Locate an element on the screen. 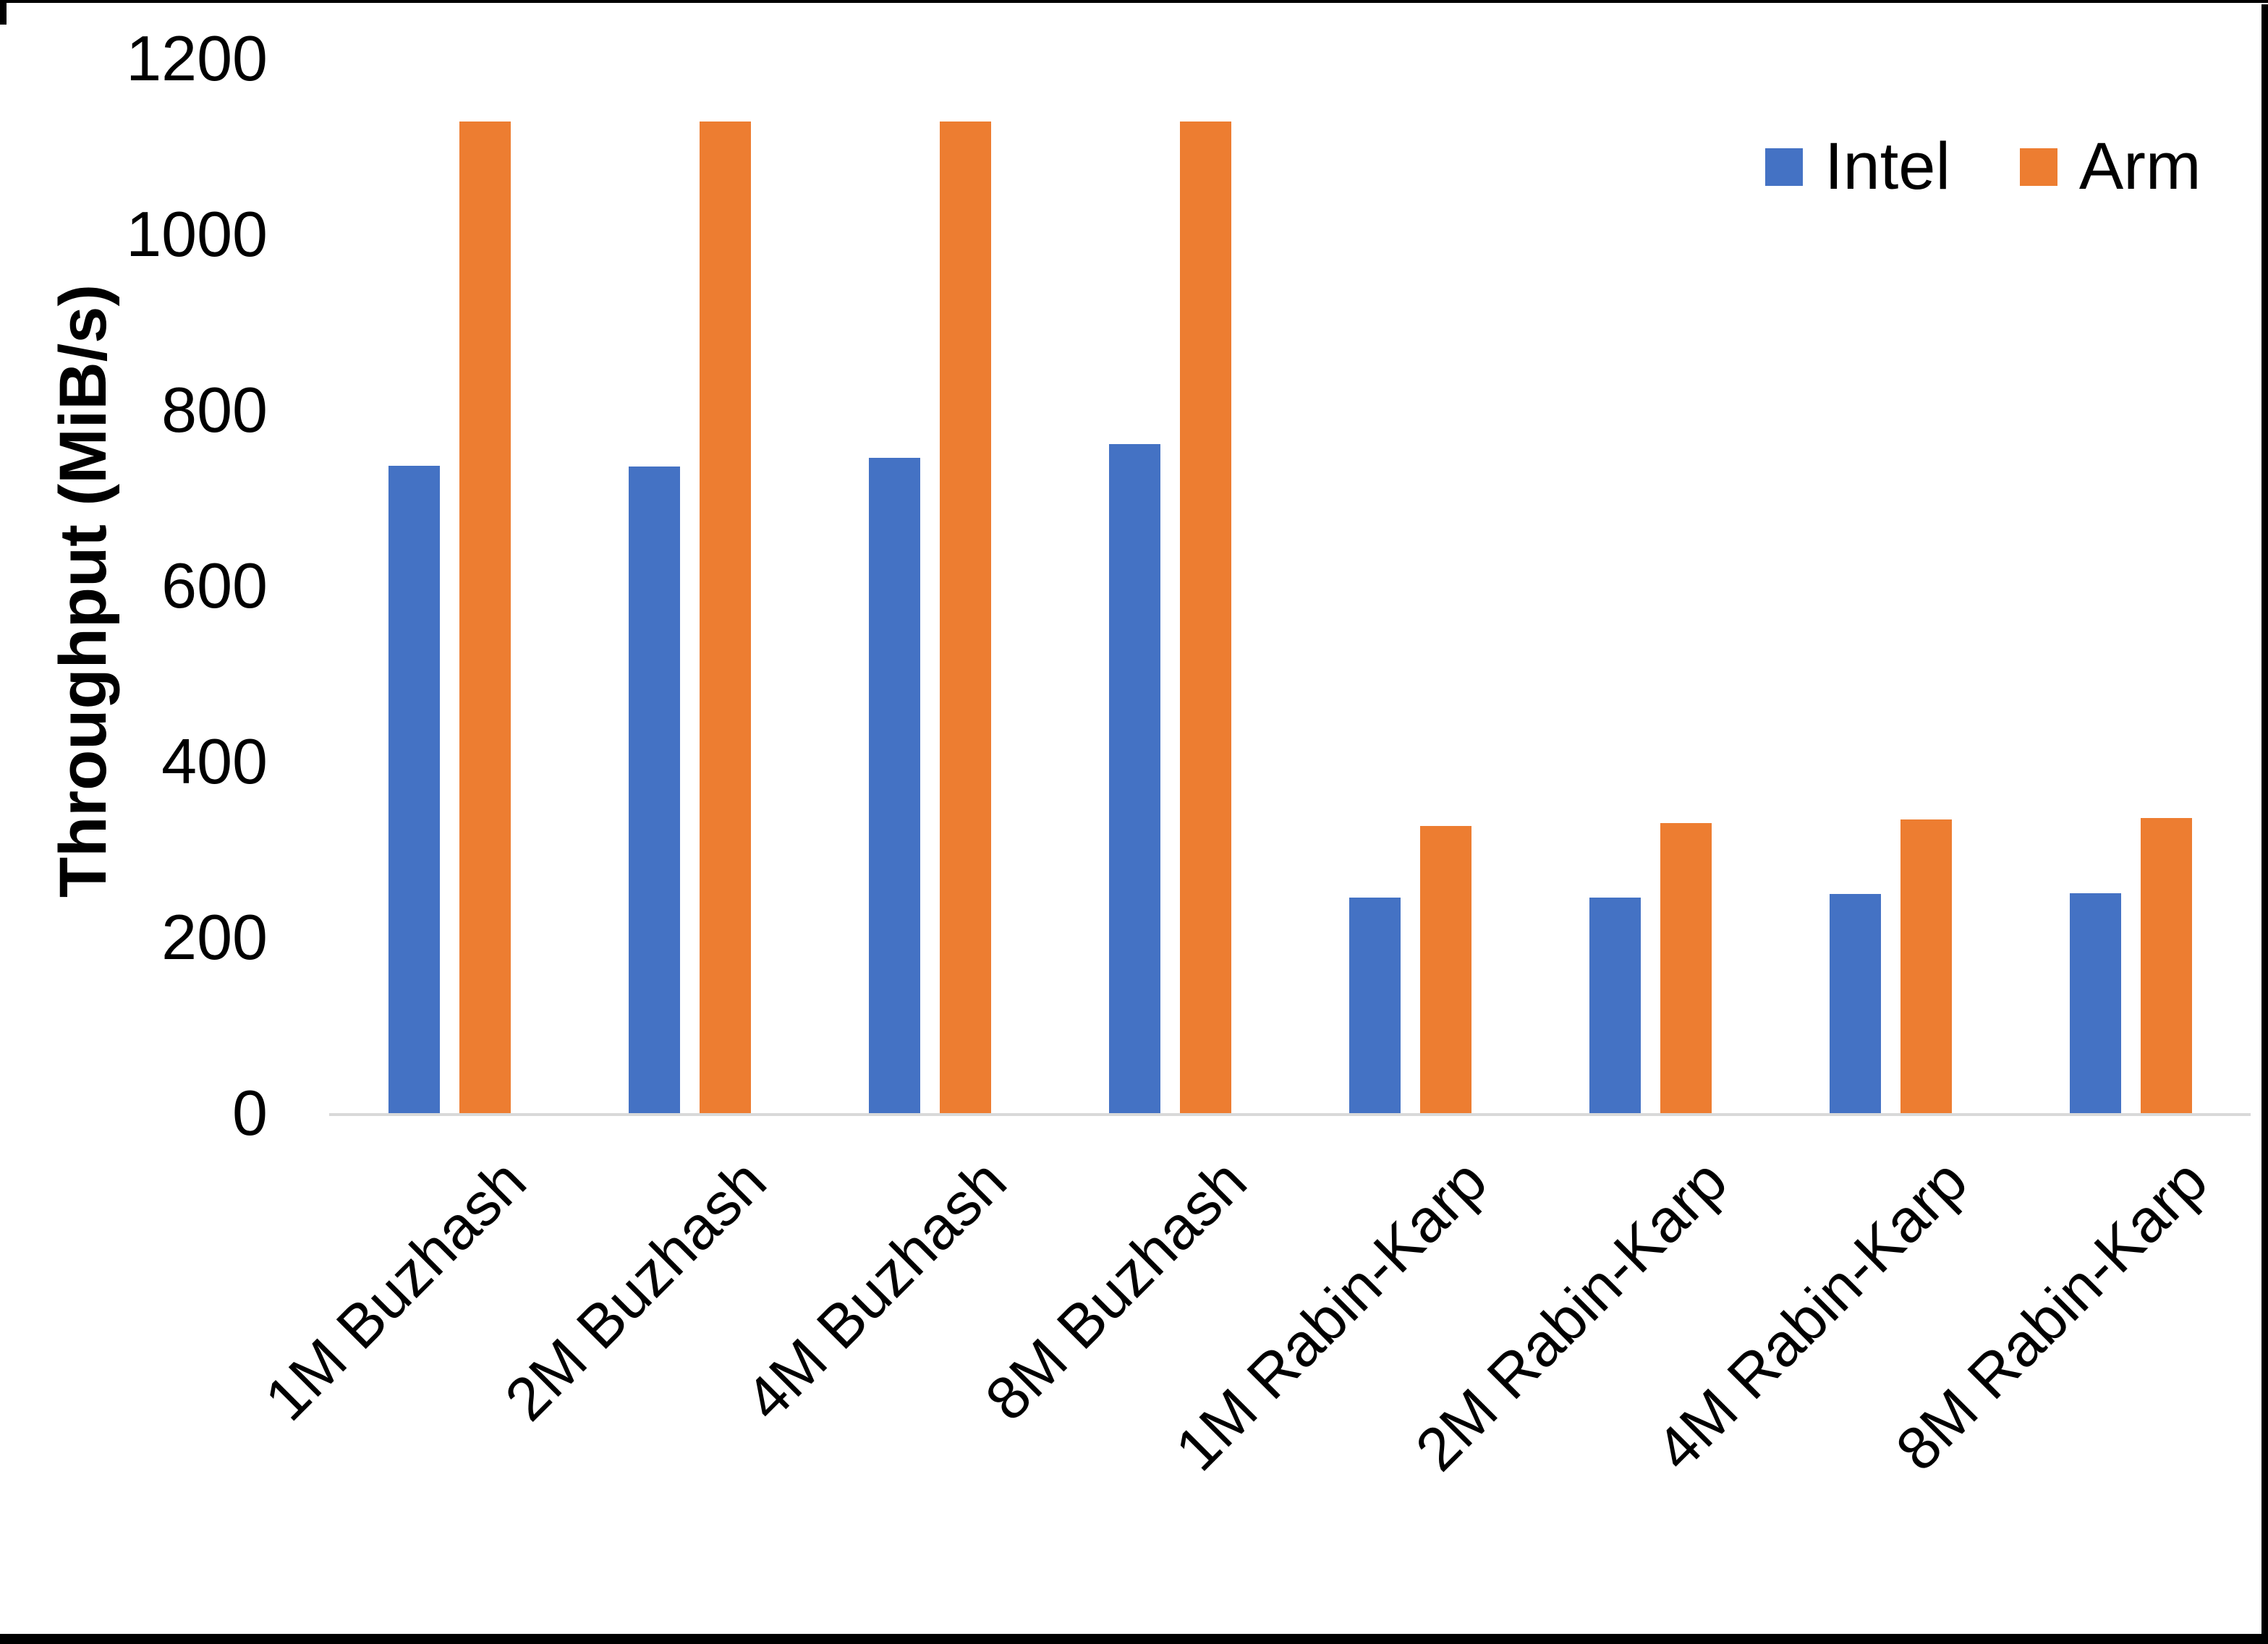  x-category-label: 4M Buzhash is located at coordinates (875, 1290).